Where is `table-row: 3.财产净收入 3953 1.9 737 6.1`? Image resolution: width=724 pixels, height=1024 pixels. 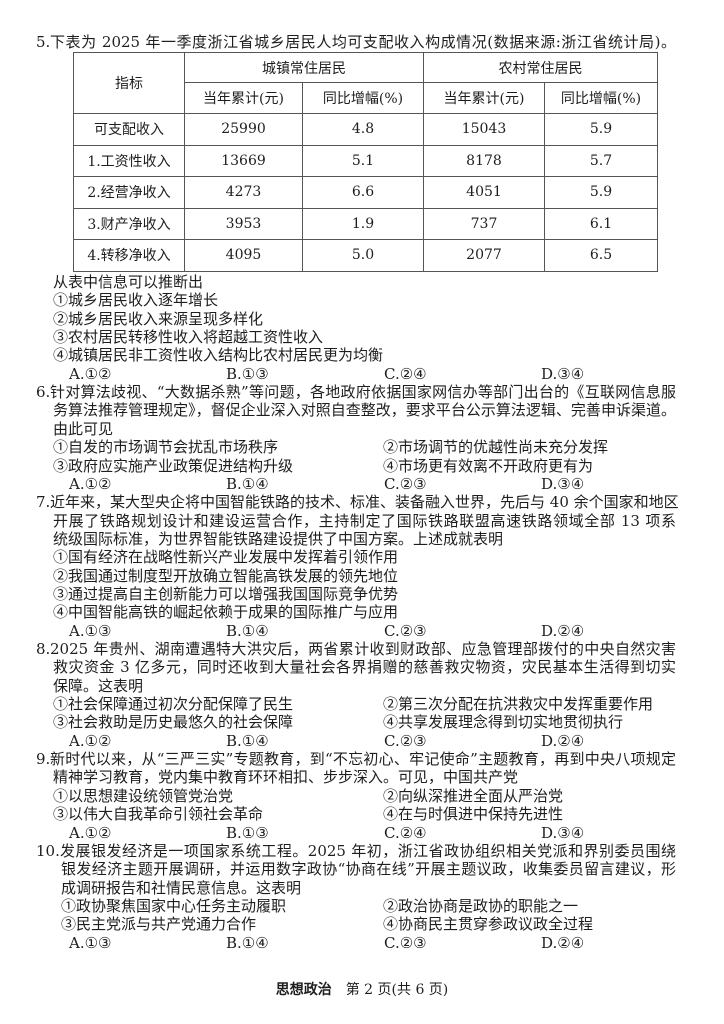 table-row: 3.财产净收入 3953 1.9 737 6.1 is located at coordinates (365, 223).